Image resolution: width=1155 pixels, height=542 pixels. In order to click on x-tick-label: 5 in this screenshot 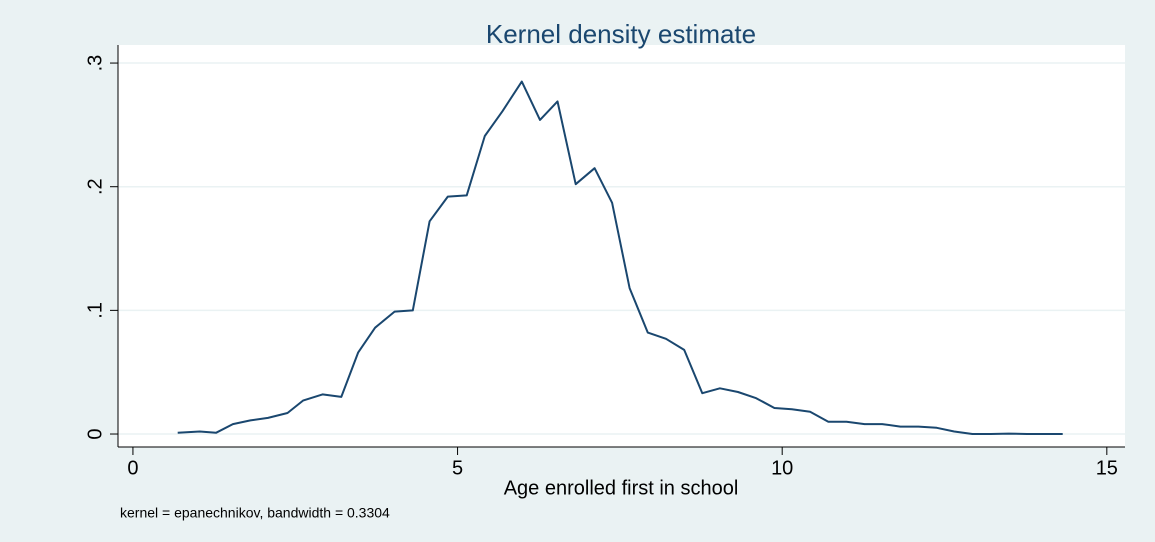, I will do `click(457, 468)`.